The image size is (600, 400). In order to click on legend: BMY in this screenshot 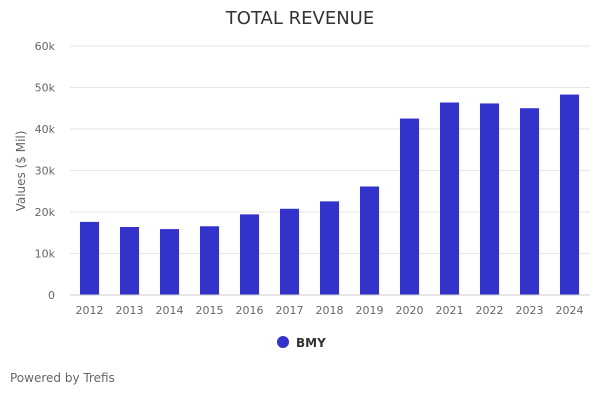, I will do `click(301, 343)`.